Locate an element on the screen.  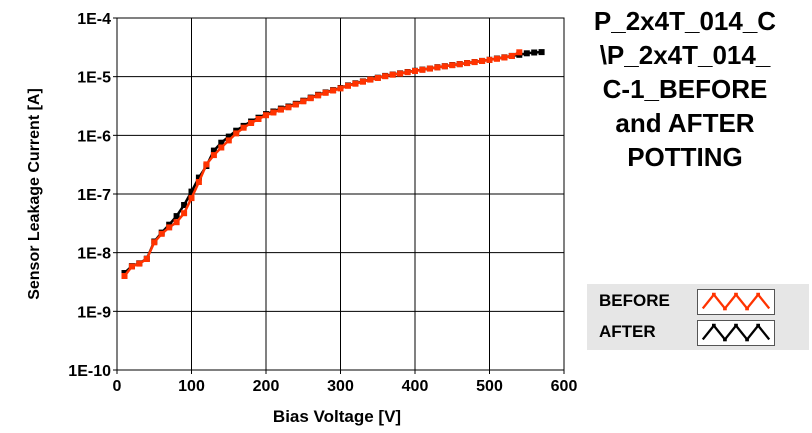
legend-item-before: BEFORE is located at coordinates (698, 302).